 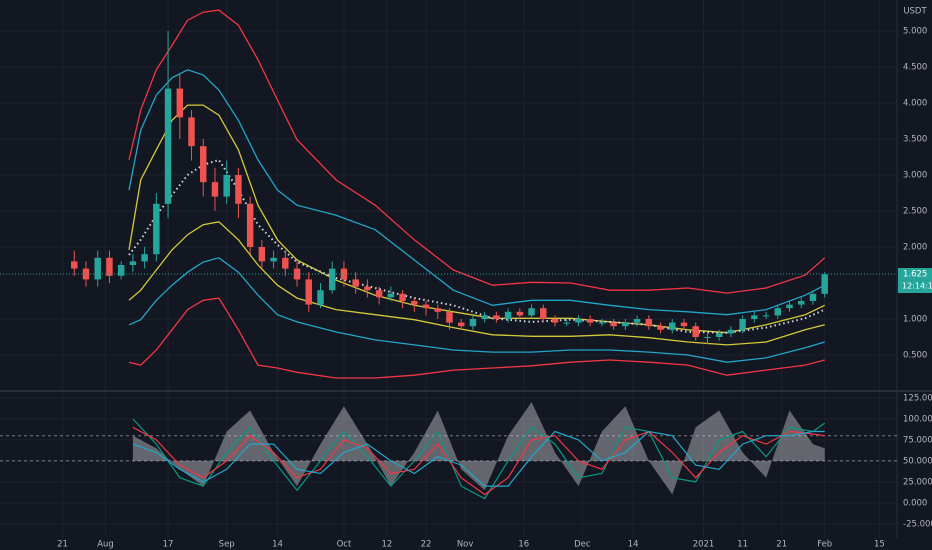 What do you see at coordinates (824, 545) in the screenshot?
I see `x-tick-label: Feb` at bounding box center [824, 545].